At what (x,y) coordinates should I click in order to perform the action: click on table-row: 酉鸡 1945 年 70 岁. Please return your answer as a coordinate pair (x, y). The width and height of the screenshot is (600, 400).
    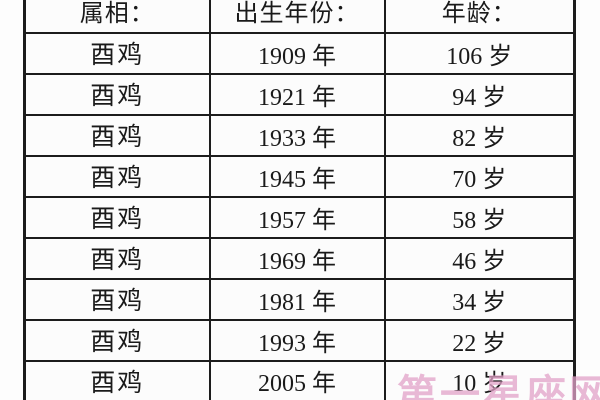
    Looking at the image, I should click on (299, 176).